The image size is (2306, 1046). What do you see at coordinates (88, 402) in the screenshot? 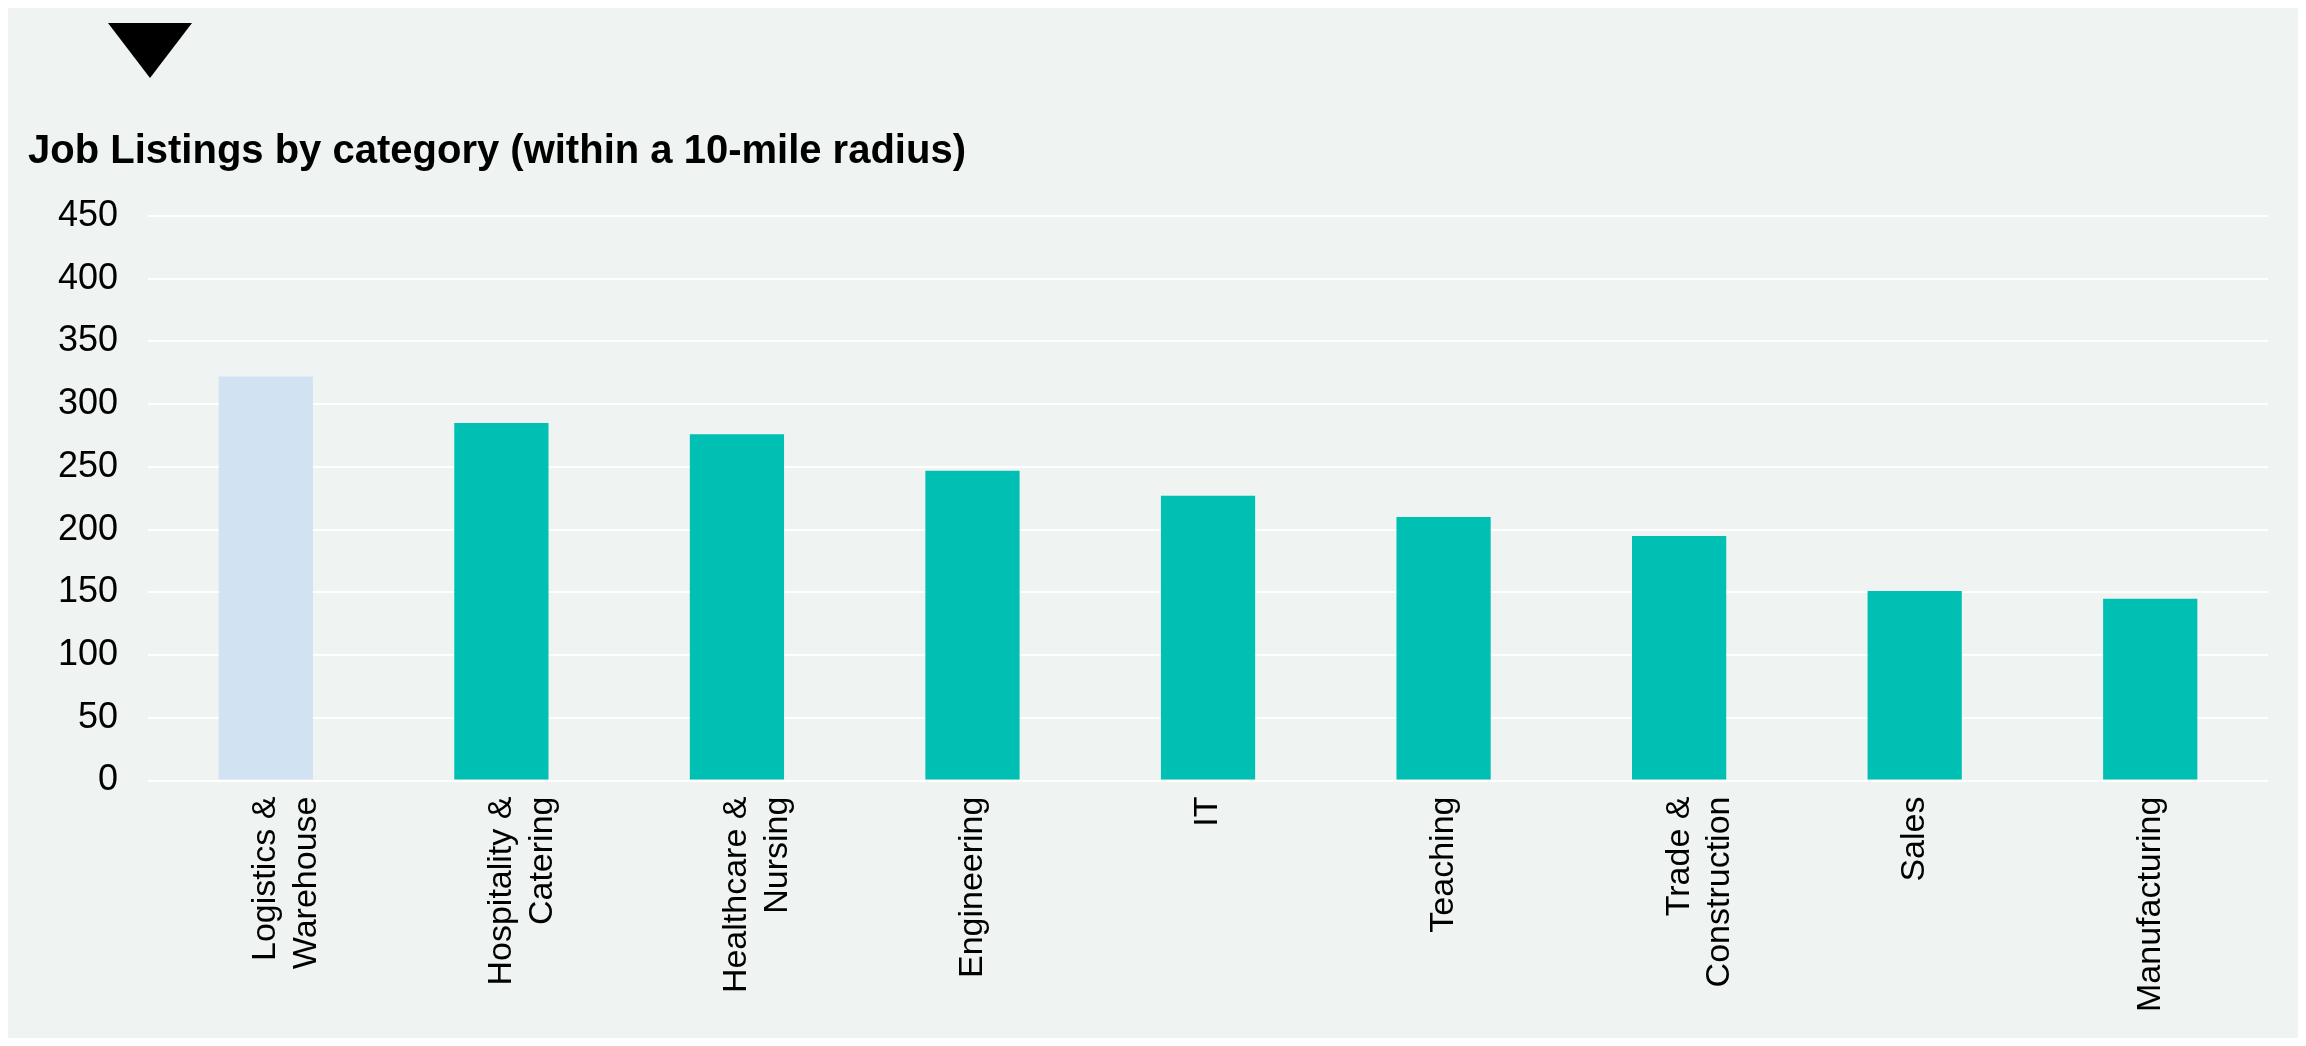
I see `y-tick-label: 300` at bounding box center [88, 402].